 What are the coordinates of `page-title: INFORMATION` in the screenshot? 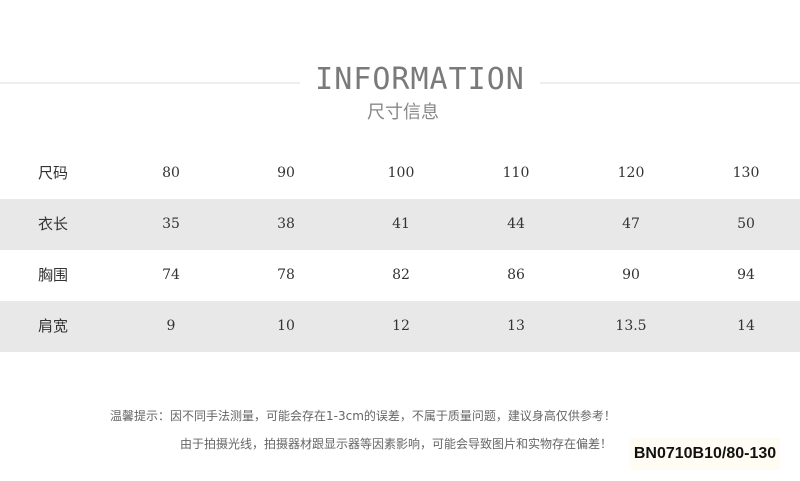 It's located at (420, 79).